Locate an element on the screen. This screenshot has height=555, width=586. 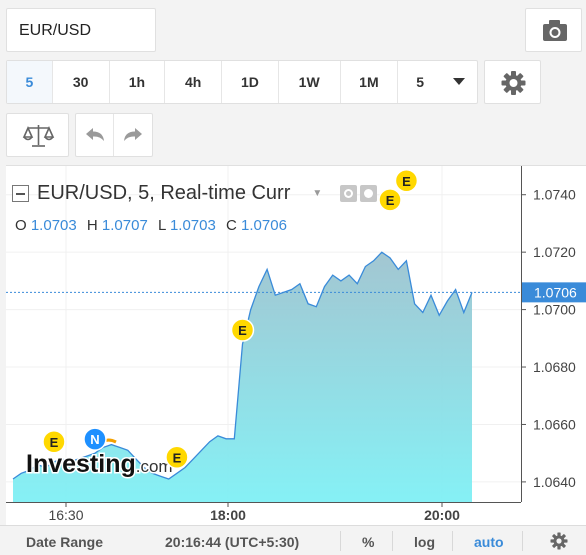
compare-button is located at coordinates (37, 135).